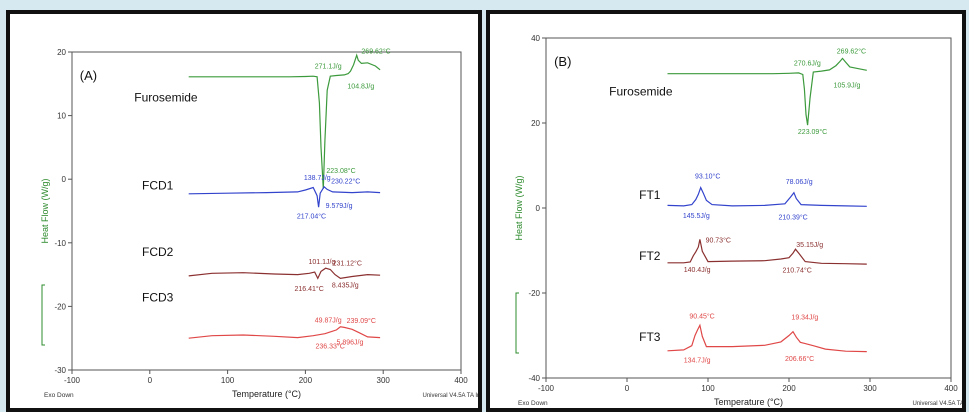 Image resolution: width=969 pixels, height=412 pixels. Describe the element at coordinates (697, 361) in the screenshot. I see `annotation-label: 134.7J/g` at that location.